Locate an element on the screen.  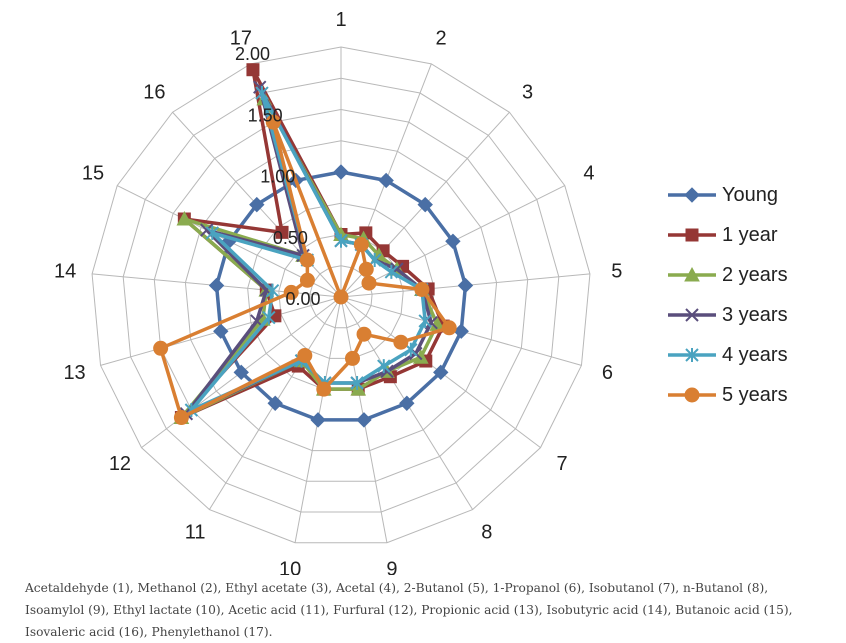
axis-label: 6 is located at coordinates (607, 373).